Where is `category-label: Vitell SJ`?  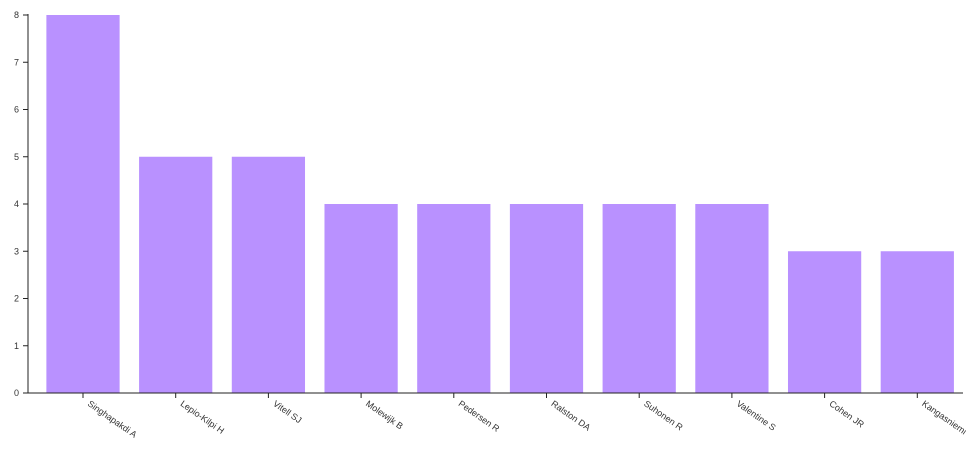 category-label: Vitell SJ is located at coordinates (287, 411).